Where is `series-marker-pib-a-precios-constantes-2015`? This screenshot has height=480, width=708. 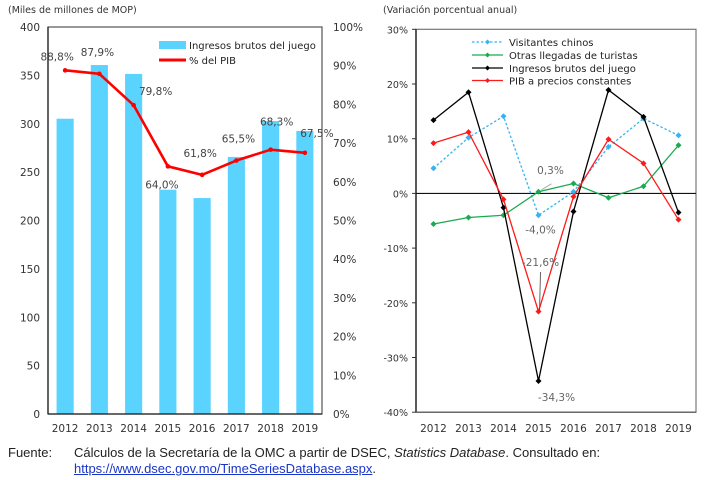
series-marker-pib-a-precios-constantes-2015 is located at coordinates (538, 311).